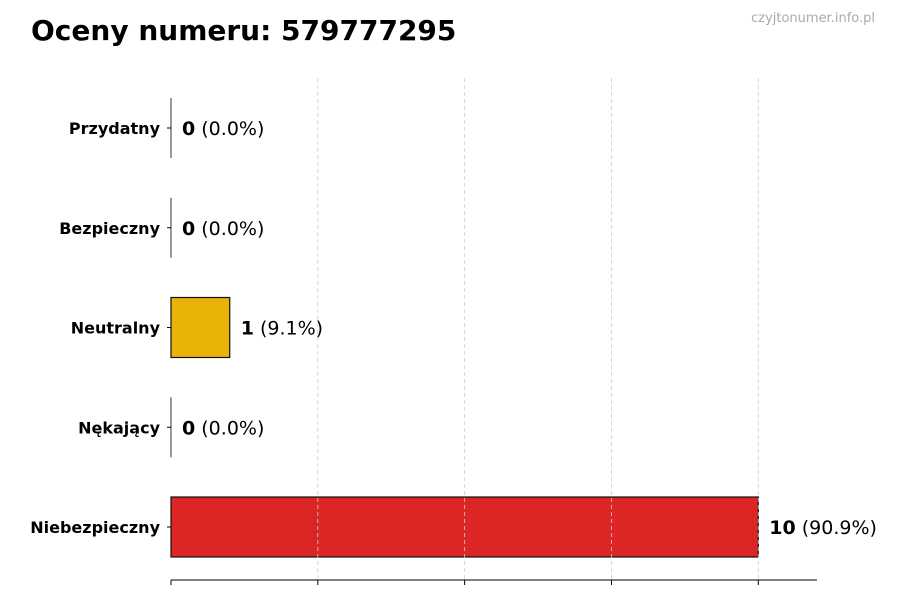 Image resolution: width=900 pixels, height=600 pixels. I want to click on watermark: czyjtonumer.info.pl, so click(813, 18).